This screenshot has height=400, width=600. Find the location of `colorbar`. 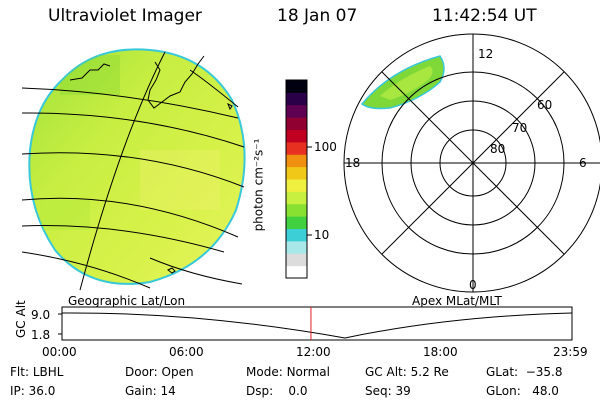

colorbar is located at coordinates (296, 179).